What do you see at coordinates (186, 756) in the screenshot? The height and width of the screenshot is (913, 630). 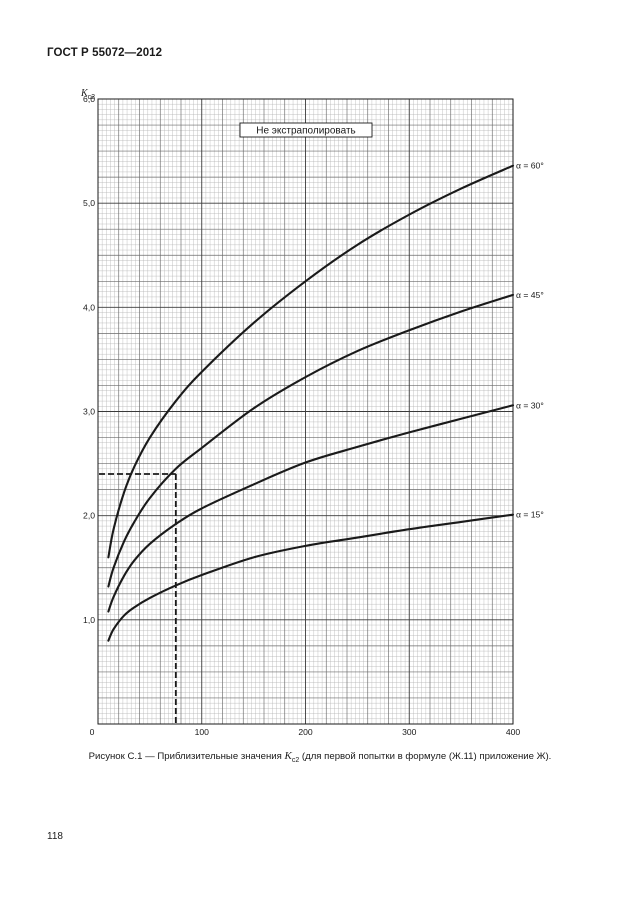 I see `caption-prefix: Рисунок С.1 — Приблизительные значения` at bounding box center [186, 756].